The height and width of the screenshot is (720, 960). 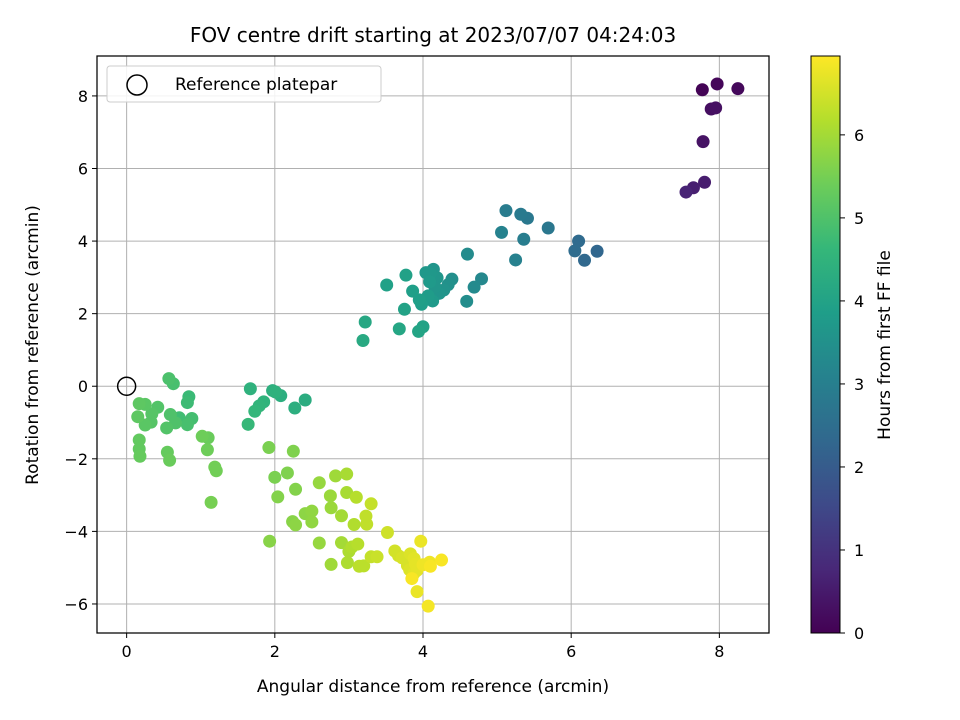 I want to click on y-tick-label: −4, so click(x=76, y=531).